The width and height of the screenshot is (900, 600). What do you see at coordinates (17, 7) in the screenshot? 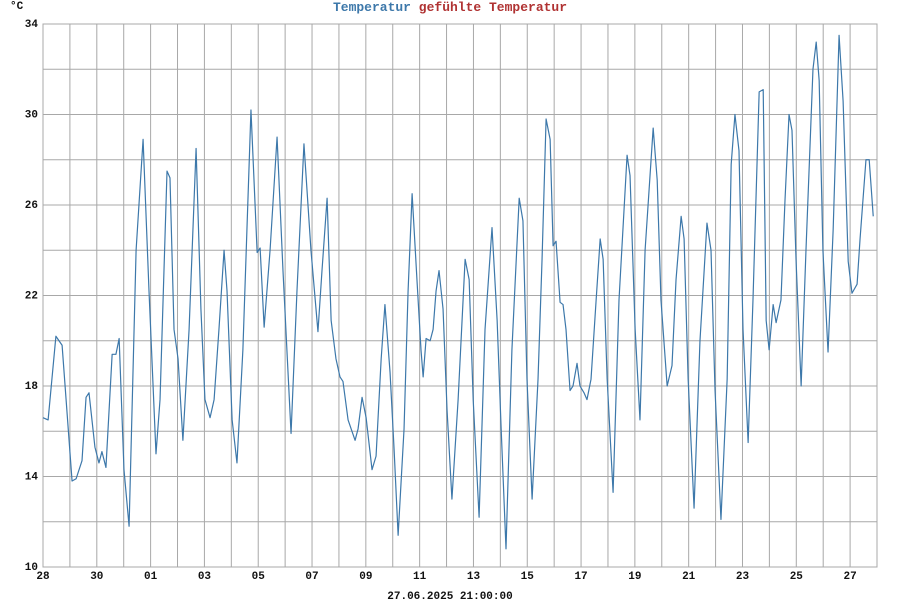
I see `y-axis-label: °C` at bounding box center [17, 7].